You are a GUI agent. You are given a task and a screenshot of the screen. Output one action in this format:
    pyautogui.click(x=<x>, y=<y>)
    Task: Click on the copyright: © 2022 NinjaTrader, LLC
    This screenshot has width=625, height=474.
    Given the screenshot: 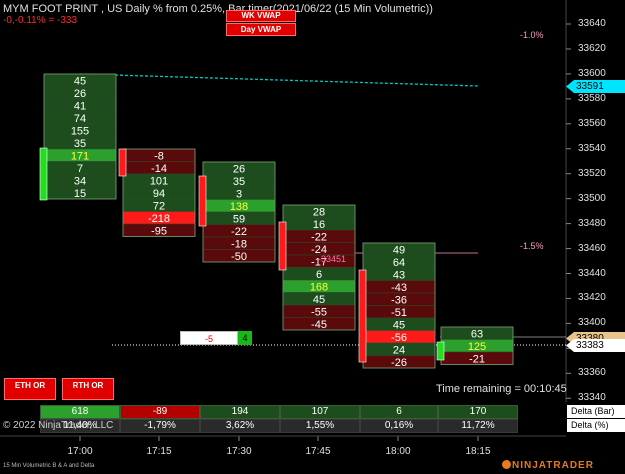 What is the action you would take?
    pyautogui.click(x=58, y=425)
    